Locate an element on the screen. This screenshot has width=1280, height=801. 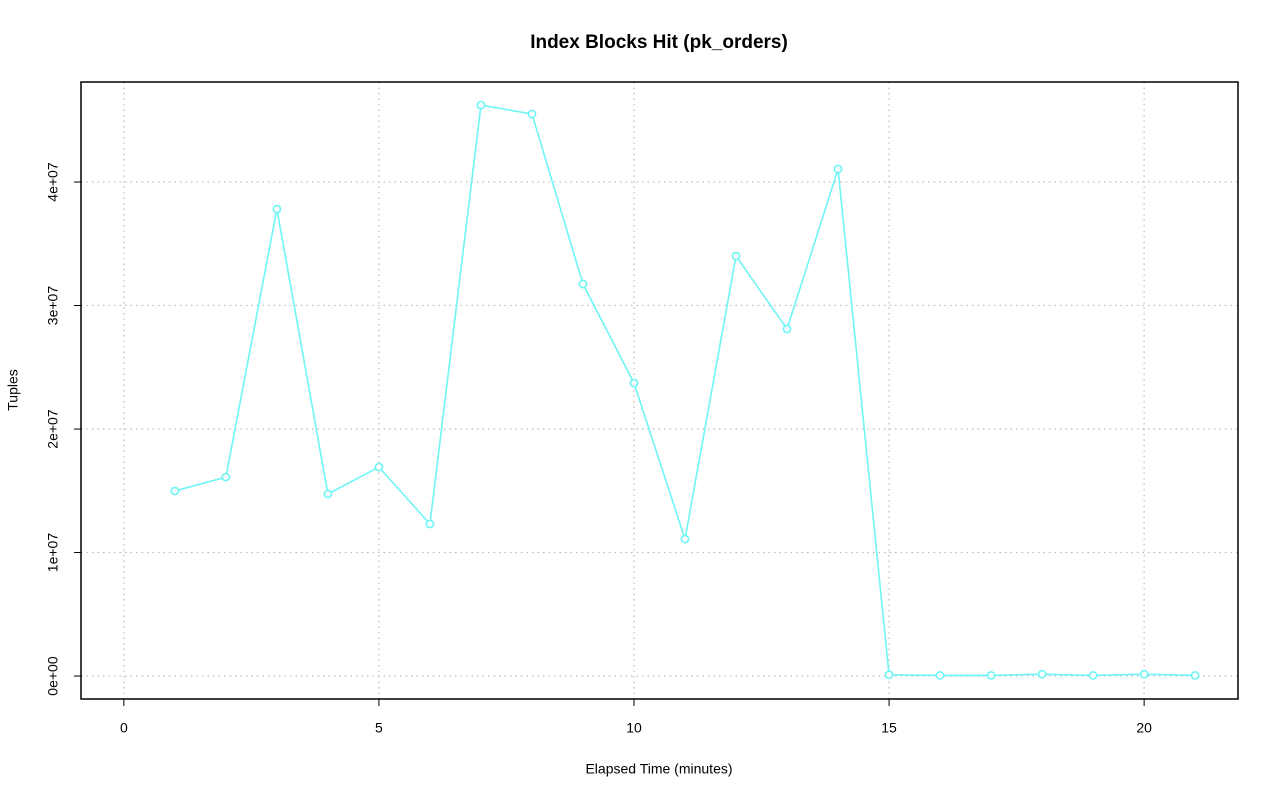
x-tick-label: 10 is located at coordinates (634, 728).